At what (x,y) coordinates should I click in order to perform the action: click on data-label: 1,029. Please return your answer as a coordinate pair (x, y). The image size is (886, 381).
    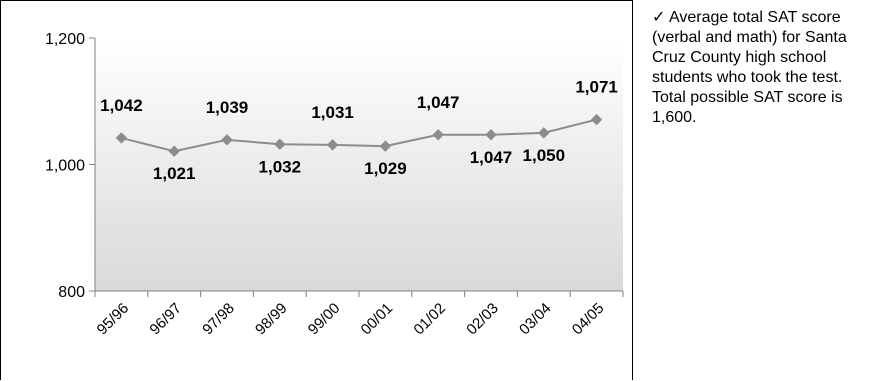
    Looking at the image, I should click on (385, 168).